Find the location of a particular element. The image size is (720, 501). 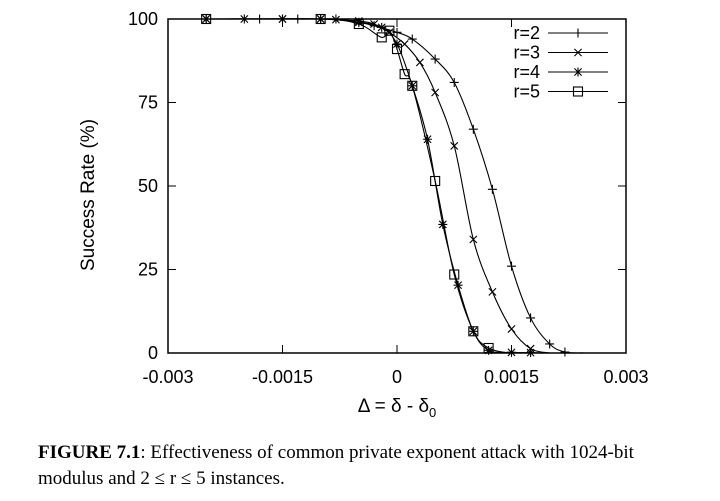

x-axis-title: Δ = δ - δ0 is located at coordinates (397, 408).